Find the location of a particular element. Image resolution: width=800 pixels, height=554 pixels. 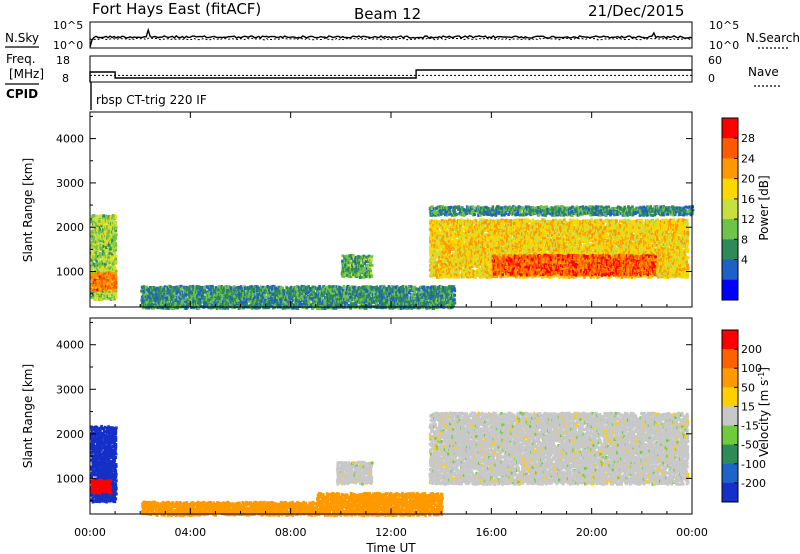

noise-right-tick-top: 10^5 is located at coordinates (724, 25).